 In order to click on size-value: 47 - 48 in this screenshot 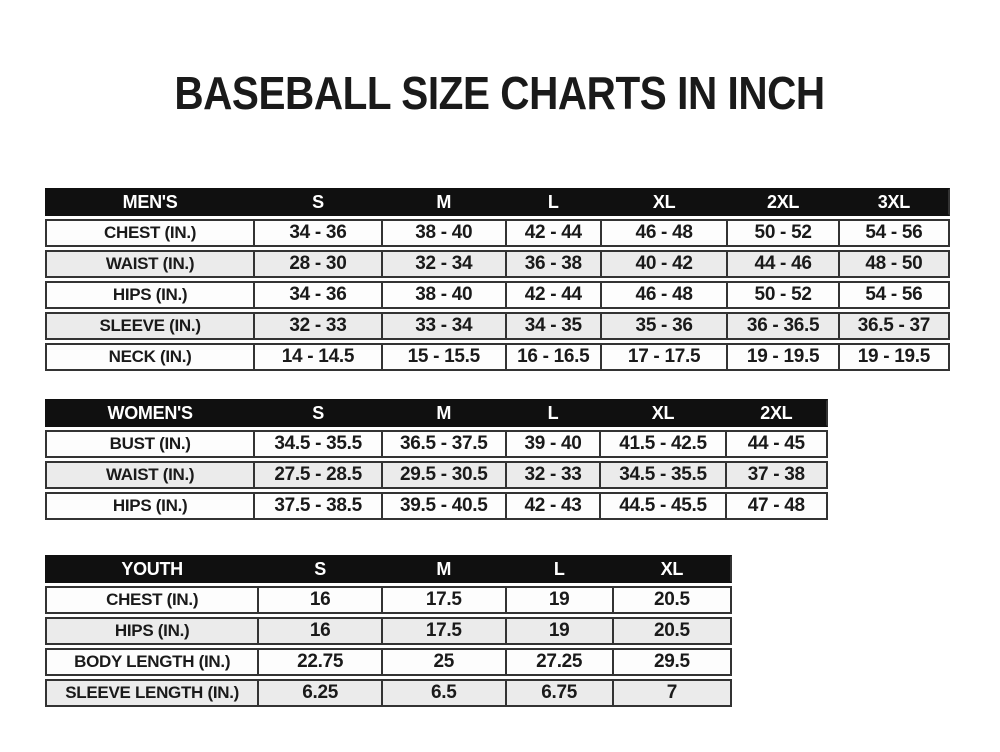, I will do `click(776, 506)`.